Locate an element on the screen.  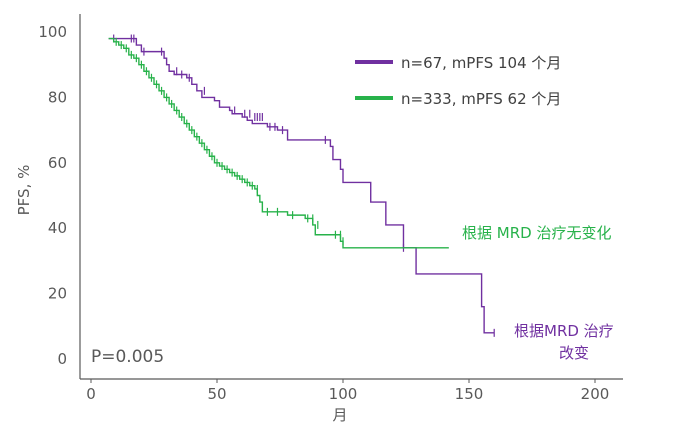
y-tick-label: 80 is located at coordinates (57, 97).